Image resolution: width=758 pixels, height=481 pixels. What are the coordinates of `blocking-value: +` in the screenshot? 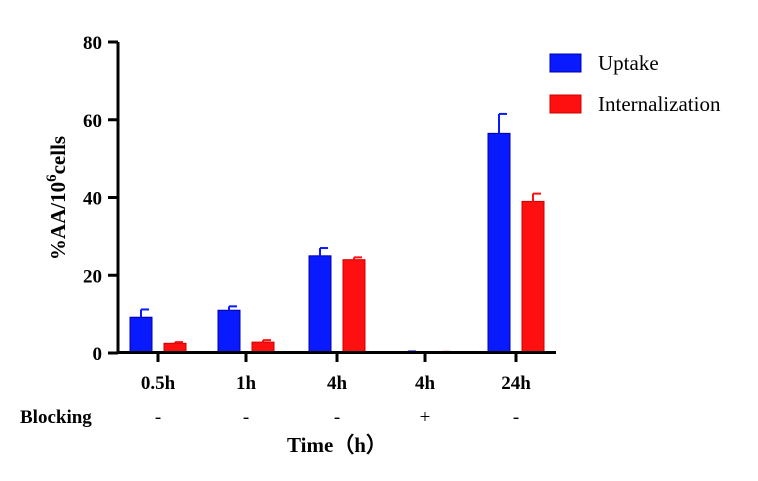 It's located at (425, 417).